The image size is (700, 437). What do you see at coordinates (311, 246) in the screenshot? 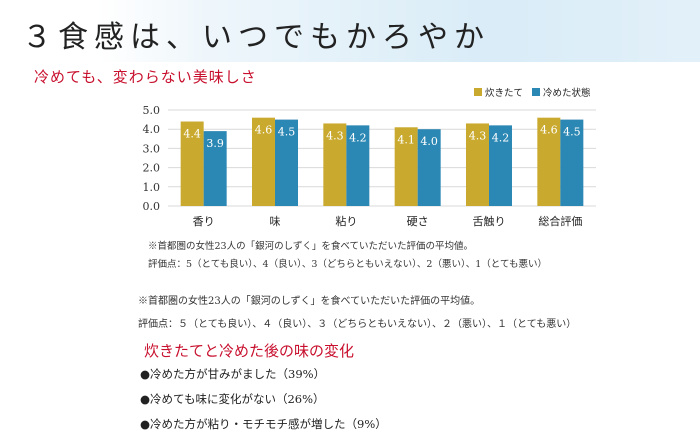
I see `survey-note-small: ※首都圏の女性23人の「銀河のしずく」を食べていただいた評価の平均値。` at bounding box center [311, 246].